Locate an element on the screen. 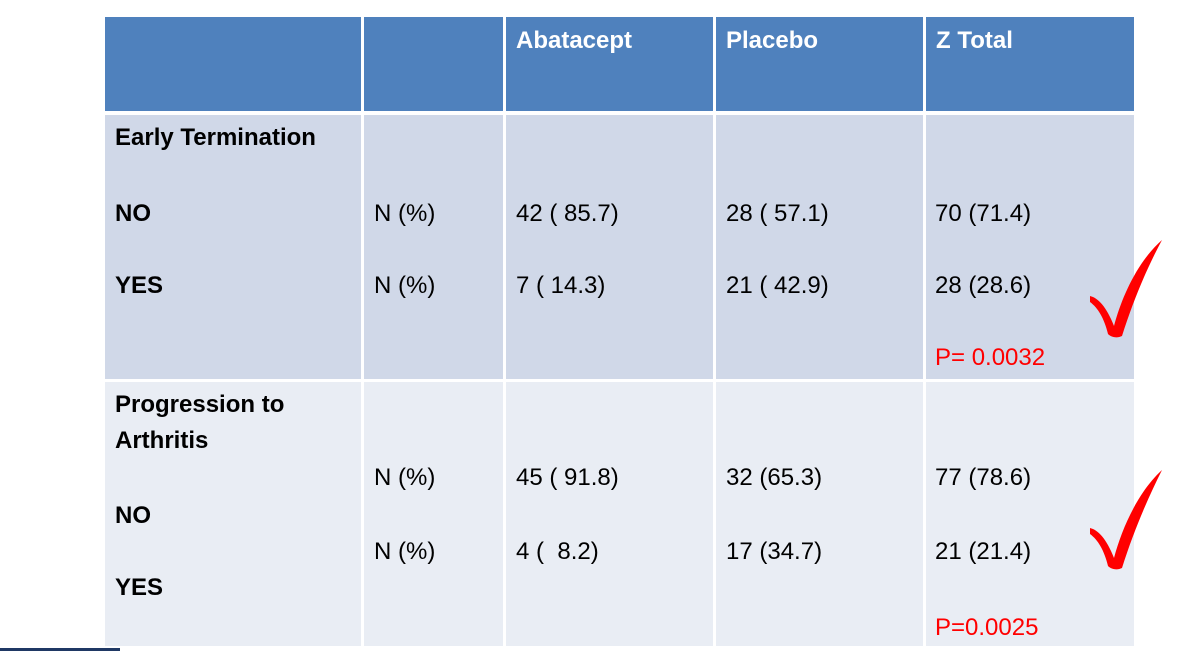 This screenshot has height=651, width=1199. section2-row1-abatacept: 45 ( 91.8) is located at coordinates (567, 477).